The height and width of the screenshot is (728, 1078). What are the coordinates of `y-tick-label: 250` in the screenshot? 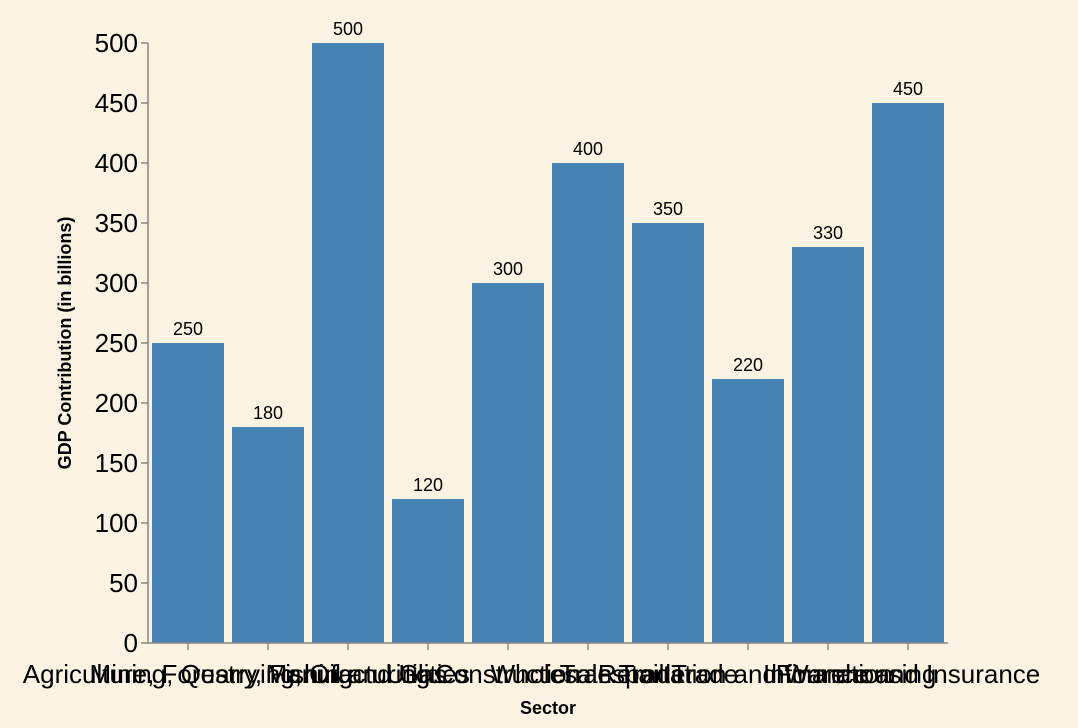 It's located at (116, 343).